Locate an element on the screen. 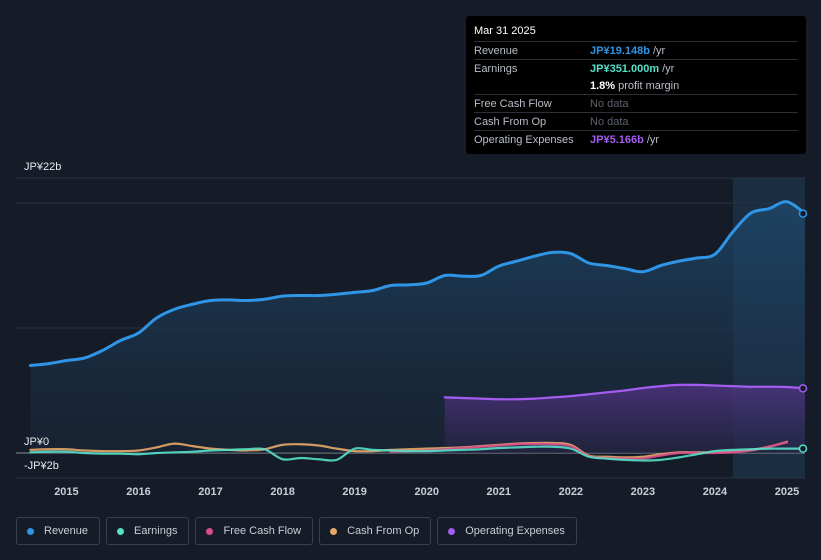  x-axis-label: 2022 is located at coordinates (571, 492).